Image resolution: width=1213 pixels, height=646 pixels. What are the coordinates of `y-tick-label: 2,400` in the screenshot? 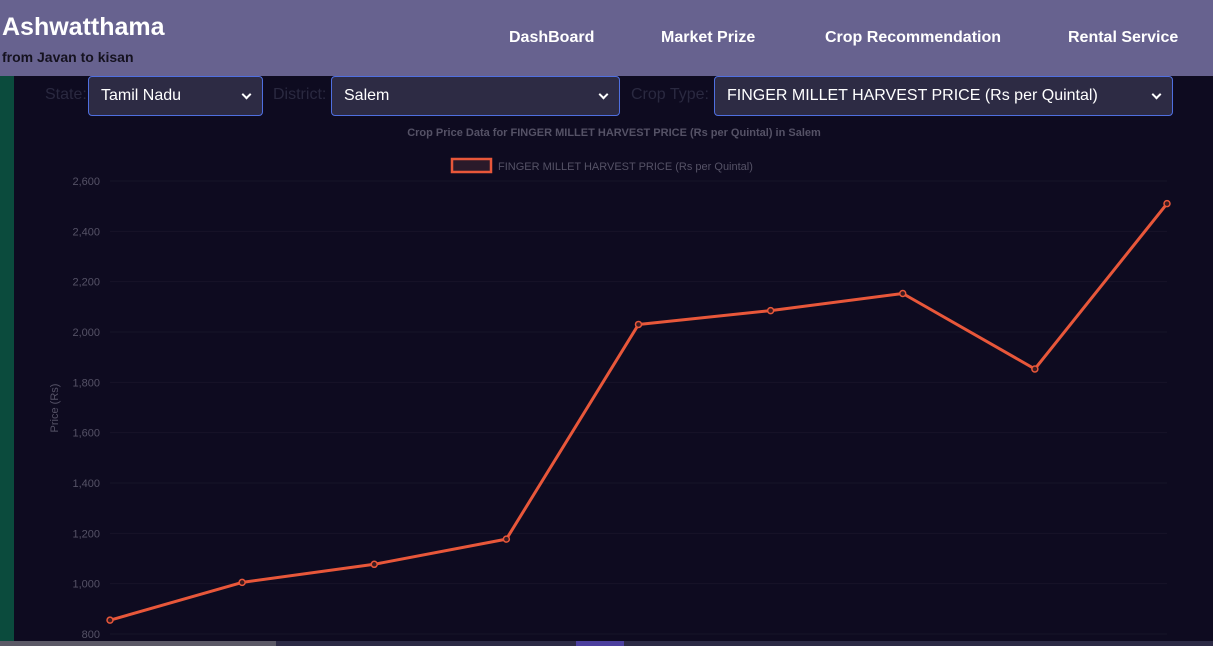 It's located at (86, 232).